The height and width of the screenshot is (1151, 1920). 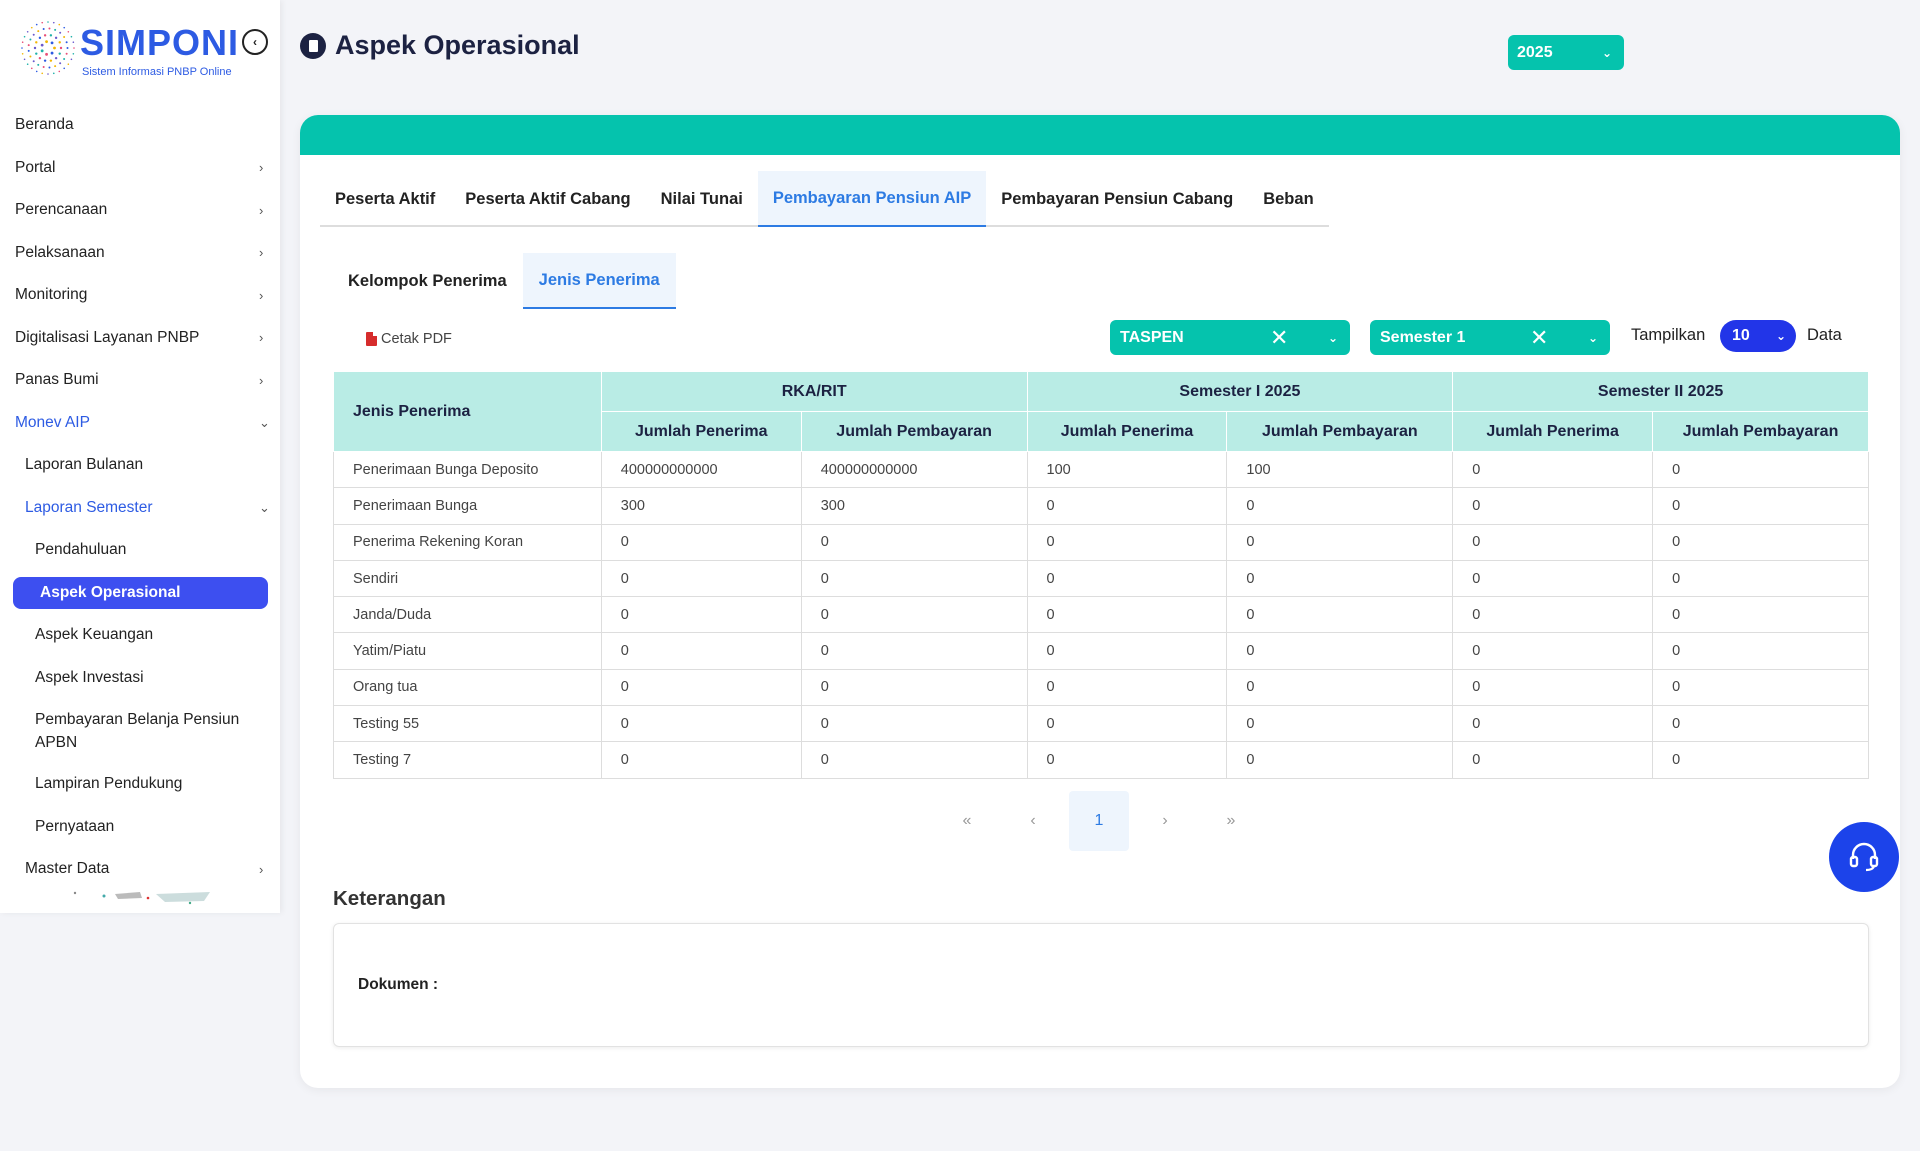 I want to click on value-cell: 100, so click(x=1340, y=469).